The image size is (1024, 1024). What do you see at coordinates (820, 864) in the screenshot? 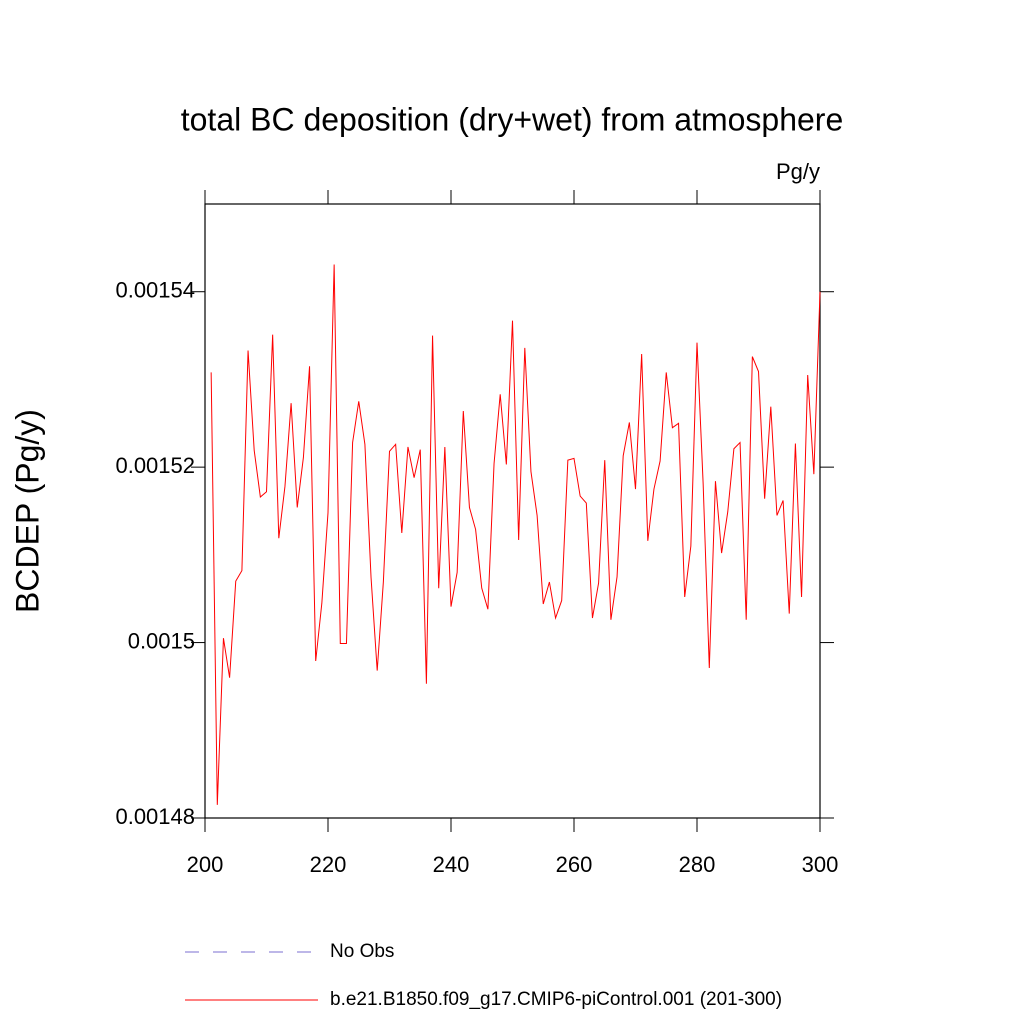
I see `x-tick-label: 300` at bounding box center [820, 864].